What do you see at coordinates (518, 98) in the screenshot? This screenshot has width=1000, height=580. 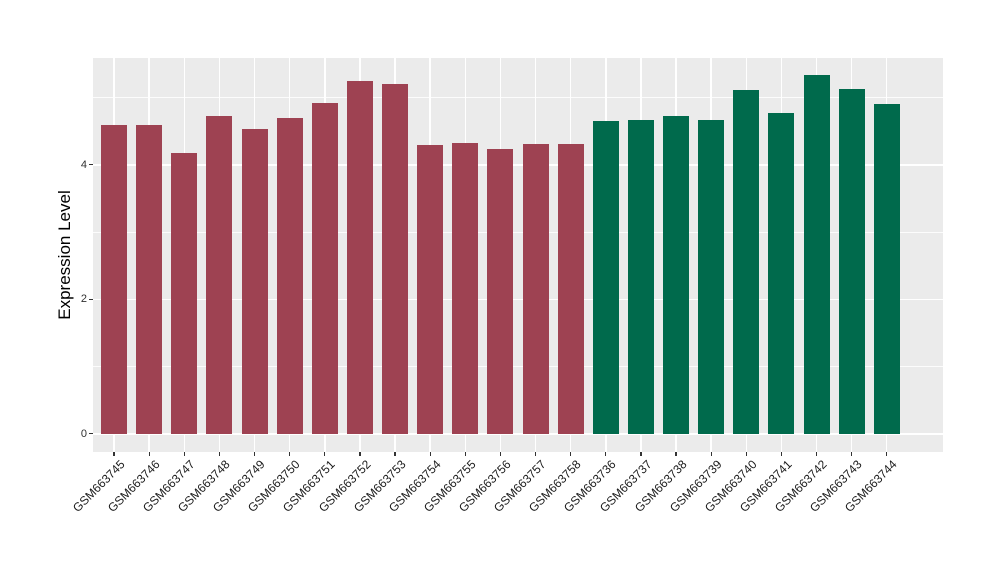 I see `gridline-minor-y5` at bounding box center [518, 98].